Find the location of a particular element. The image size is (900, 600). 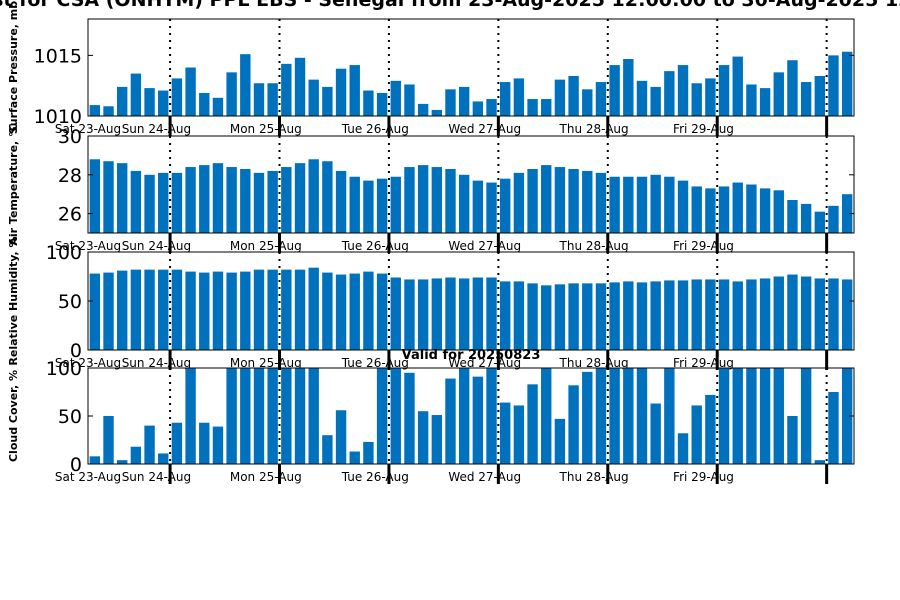

y-tick-label: 0 is located at coordinates (76, 465).